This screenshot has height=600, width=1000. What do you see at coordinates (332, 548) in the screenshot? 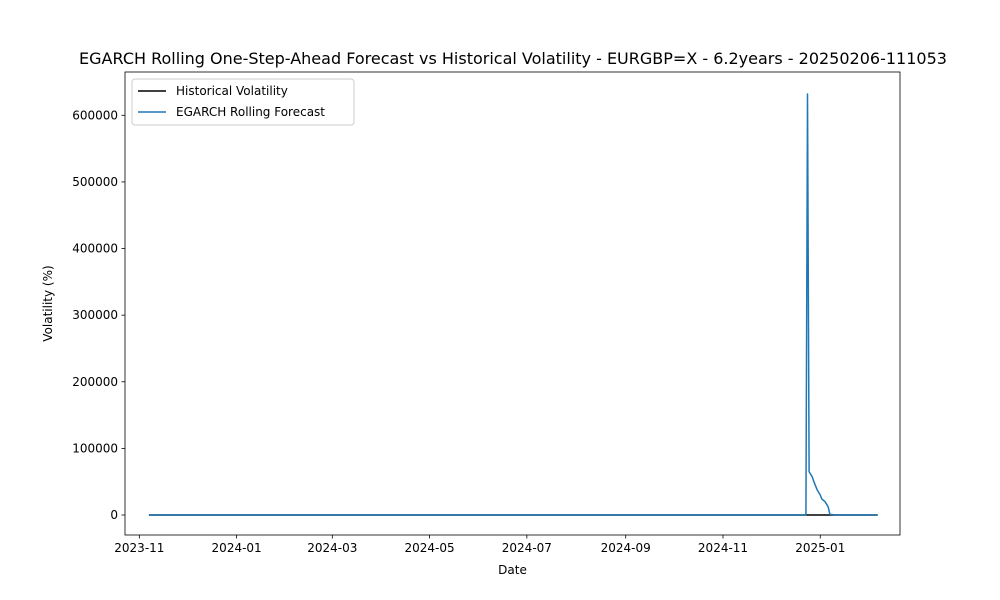
I see `x-tick-label: 2024-03` at bounding box center [332, 548].